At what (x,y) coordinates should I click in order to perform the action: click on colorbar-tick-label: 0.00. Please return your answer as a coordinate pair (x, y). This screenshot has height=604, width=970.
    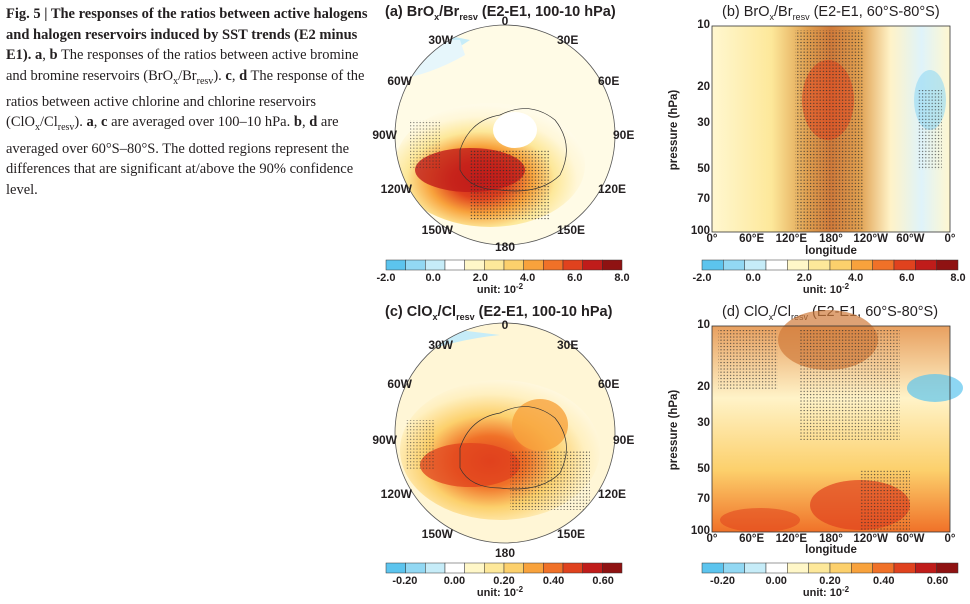
    Looking at the image, I should click on (454, 581).